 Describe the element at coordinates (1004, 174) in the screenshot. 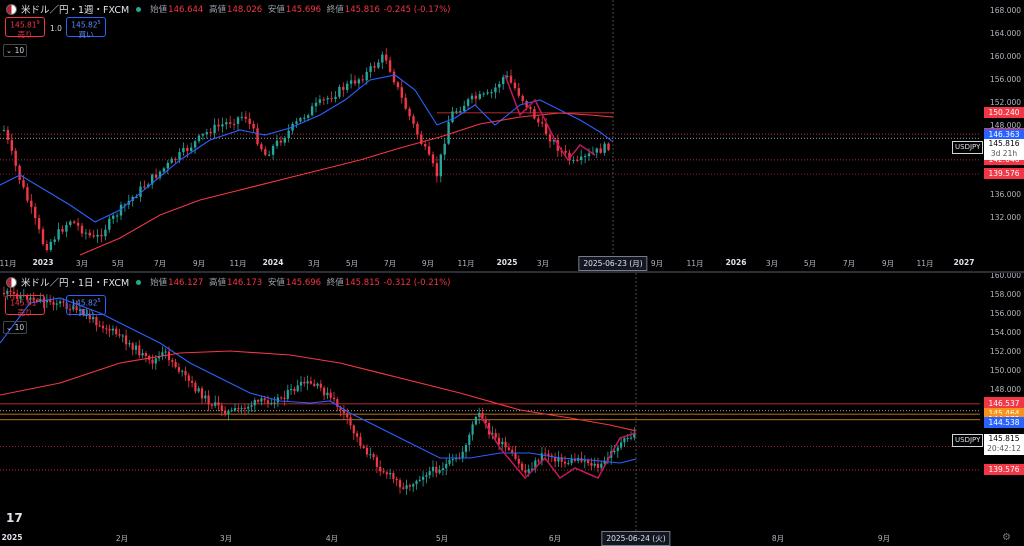

I see `price-level-tag: 139.576` at that location.